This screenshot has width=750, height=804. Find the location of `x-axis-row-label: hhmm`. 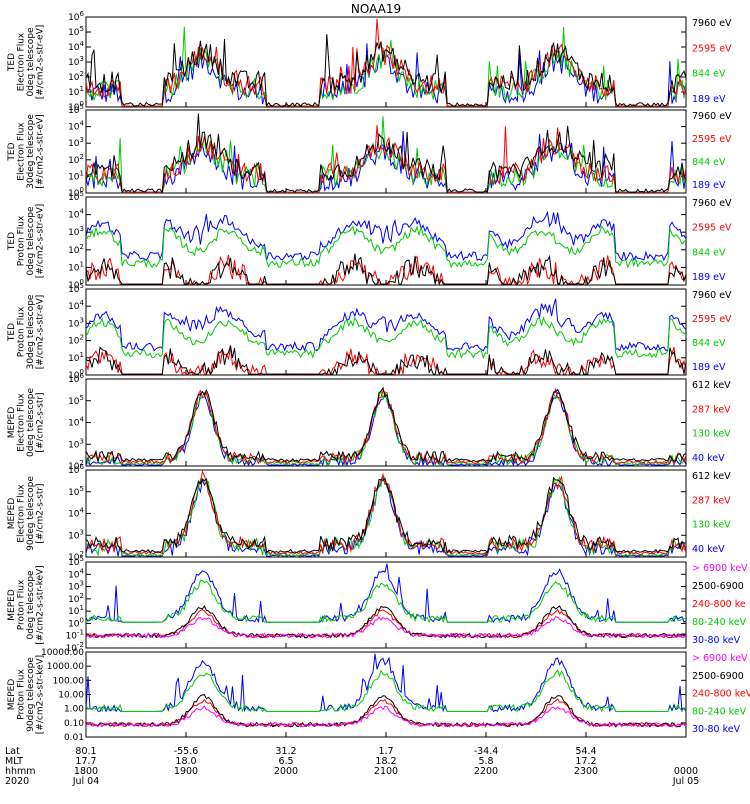

x-axis-row-label: hhmm is located at coordinates (20, 771).